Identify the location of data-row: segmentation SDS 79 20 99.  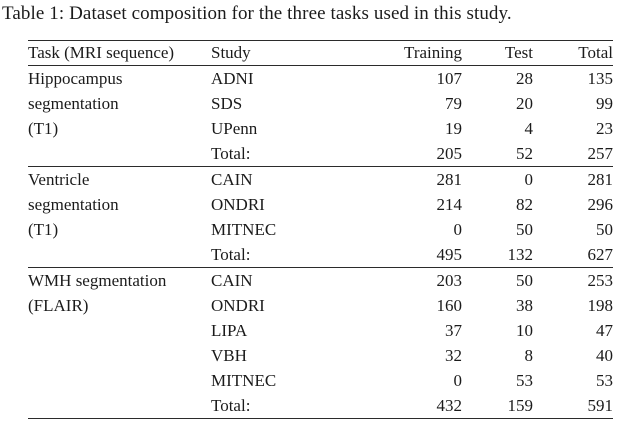
(320, 103).